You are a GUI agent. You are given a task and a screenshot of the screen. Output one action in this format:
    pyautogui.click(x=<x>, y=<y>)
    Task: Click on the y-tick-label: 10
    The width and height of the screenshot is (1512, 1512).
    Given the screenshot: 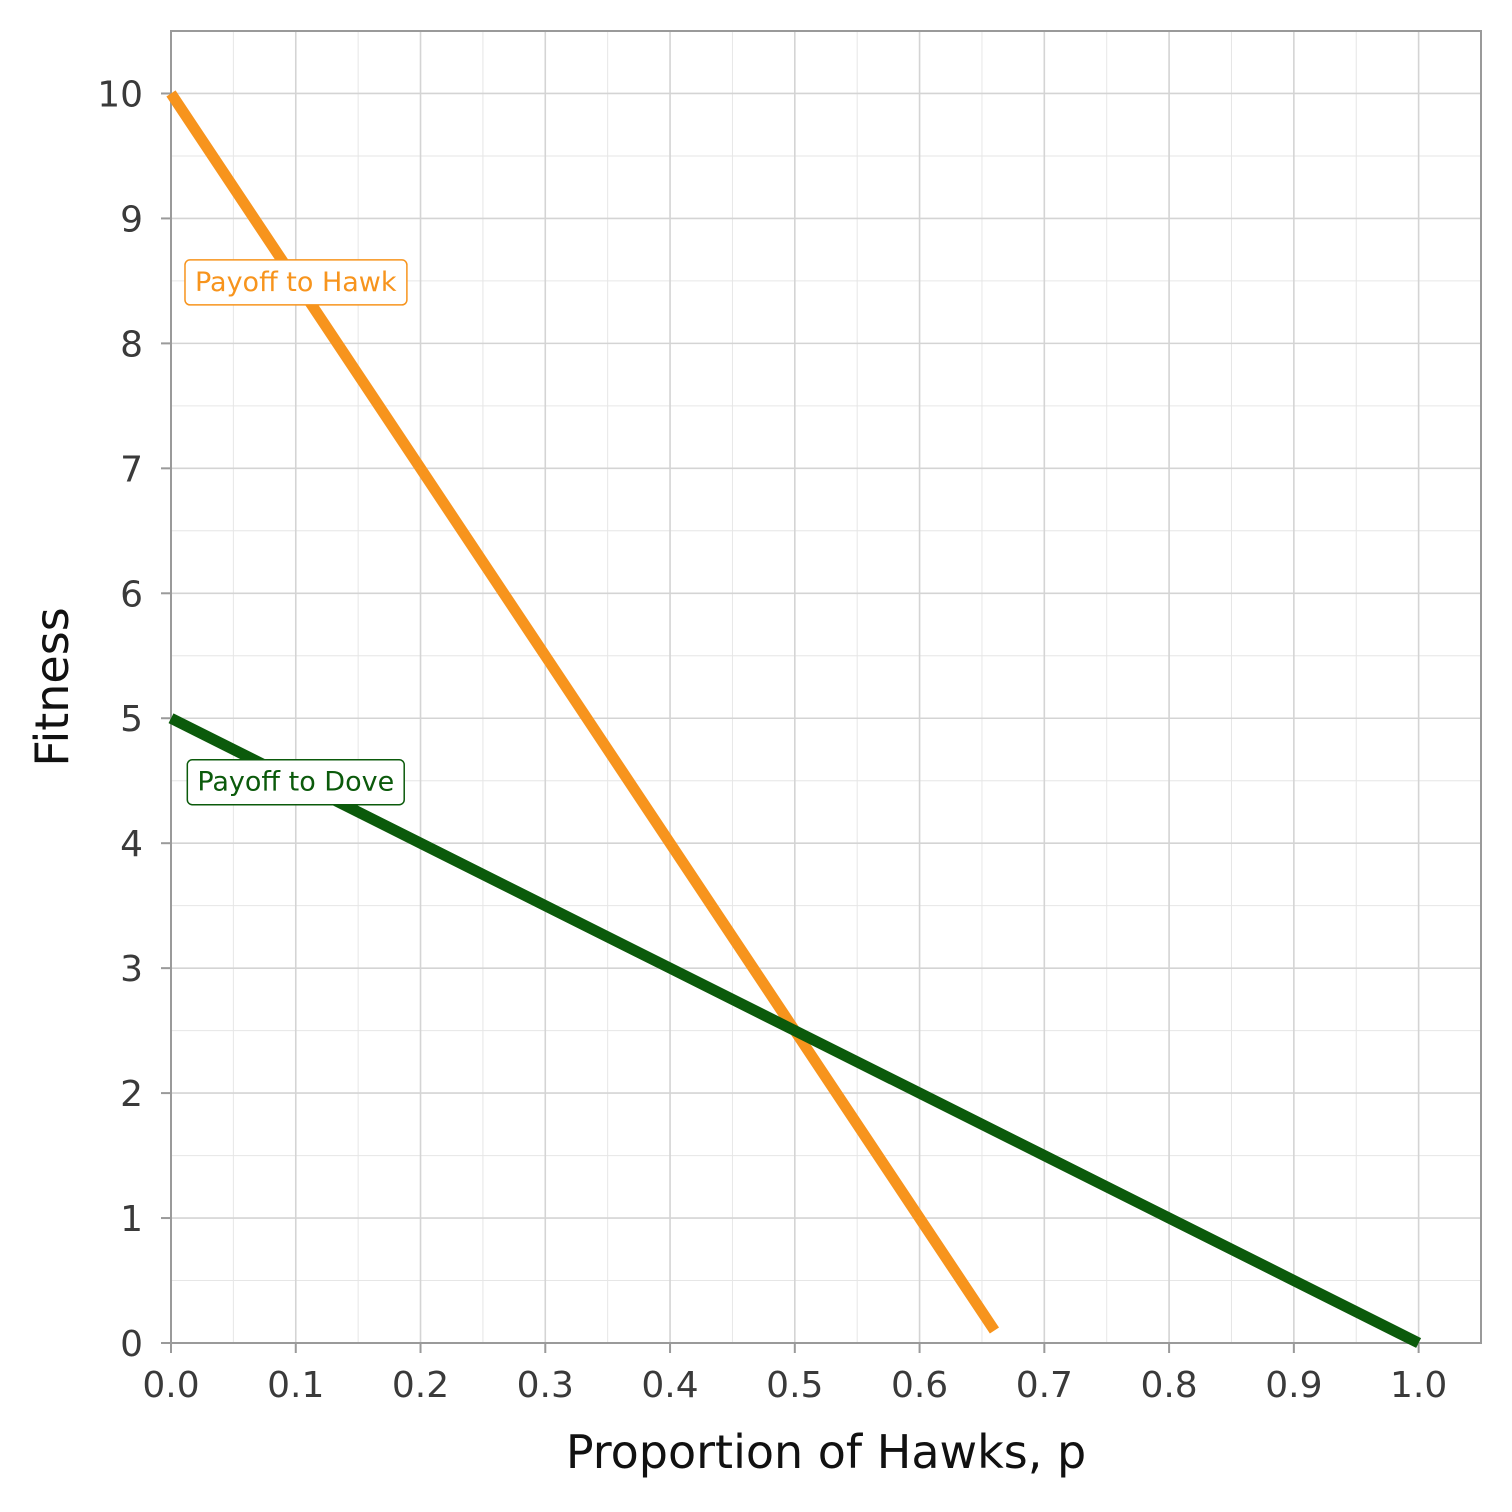 What is the action you would take?
    pyautogui.click(x=120, y=94)
    